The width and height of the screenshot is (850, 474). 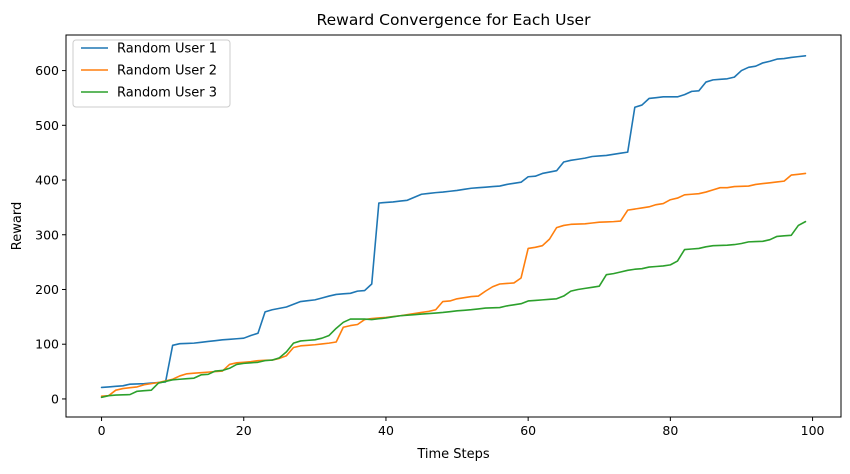 I want to click on y-tick-label: 0, so click(x=55, y=398).